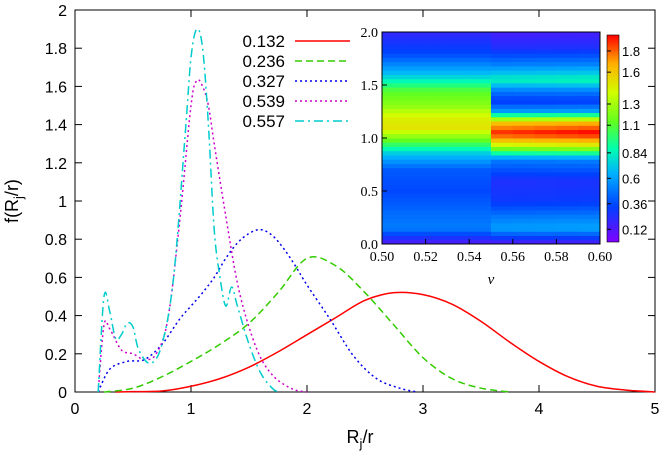 The image size is (665, 458). Describe the element at coordinates (56, 49) in the screenshot. I see `y-tick-label: 1.8` at that location.